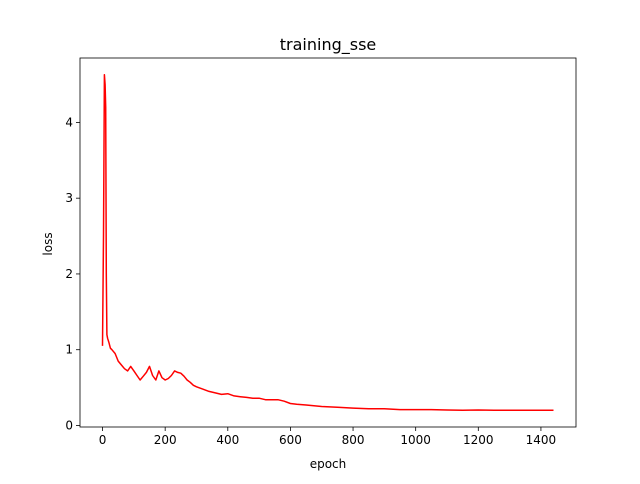 This screenshot has width=640, height=484. Describe the element at coordinates (69, 274) in the screenshot. I see `y-tick-label: 2` at that location.